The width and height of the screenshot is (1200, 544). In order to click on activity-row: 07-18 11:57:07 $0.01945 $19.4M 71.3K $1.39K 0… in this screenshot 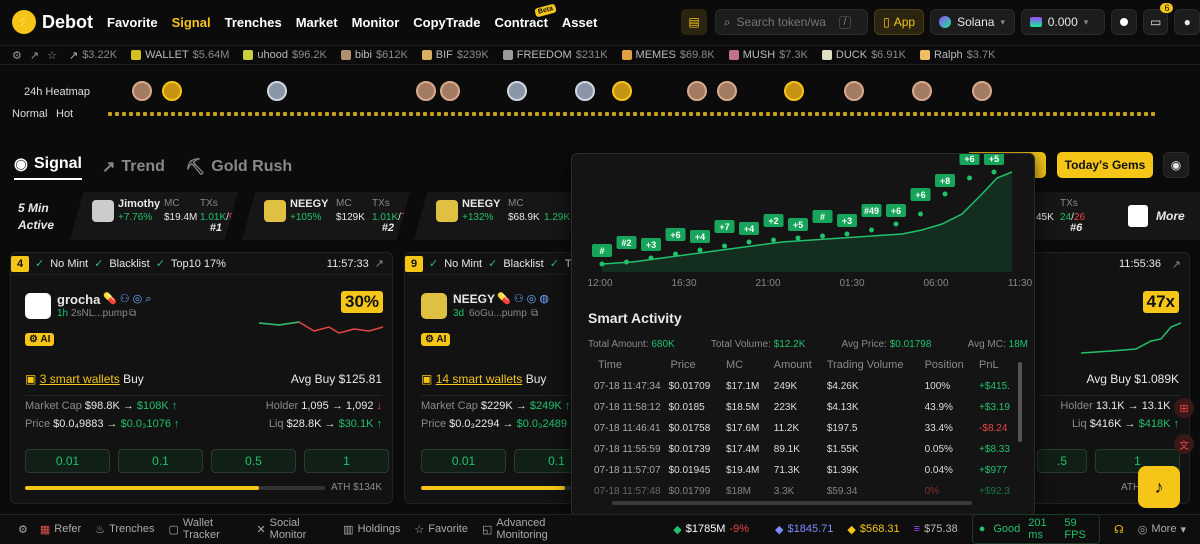, I will do `click(804, 470)`.